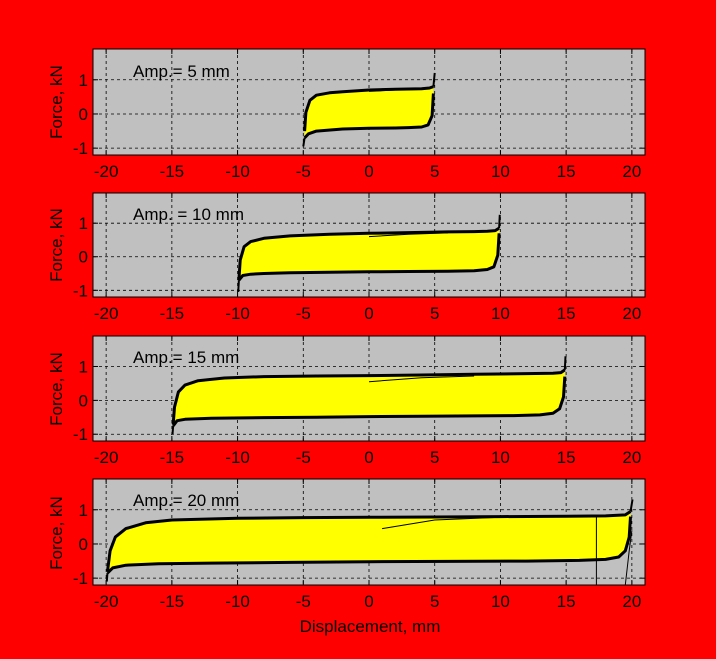 The height and width of the screenshot is (659, 716). I want to click on x-axis-label: Displacement, mm, so click(370, 626).